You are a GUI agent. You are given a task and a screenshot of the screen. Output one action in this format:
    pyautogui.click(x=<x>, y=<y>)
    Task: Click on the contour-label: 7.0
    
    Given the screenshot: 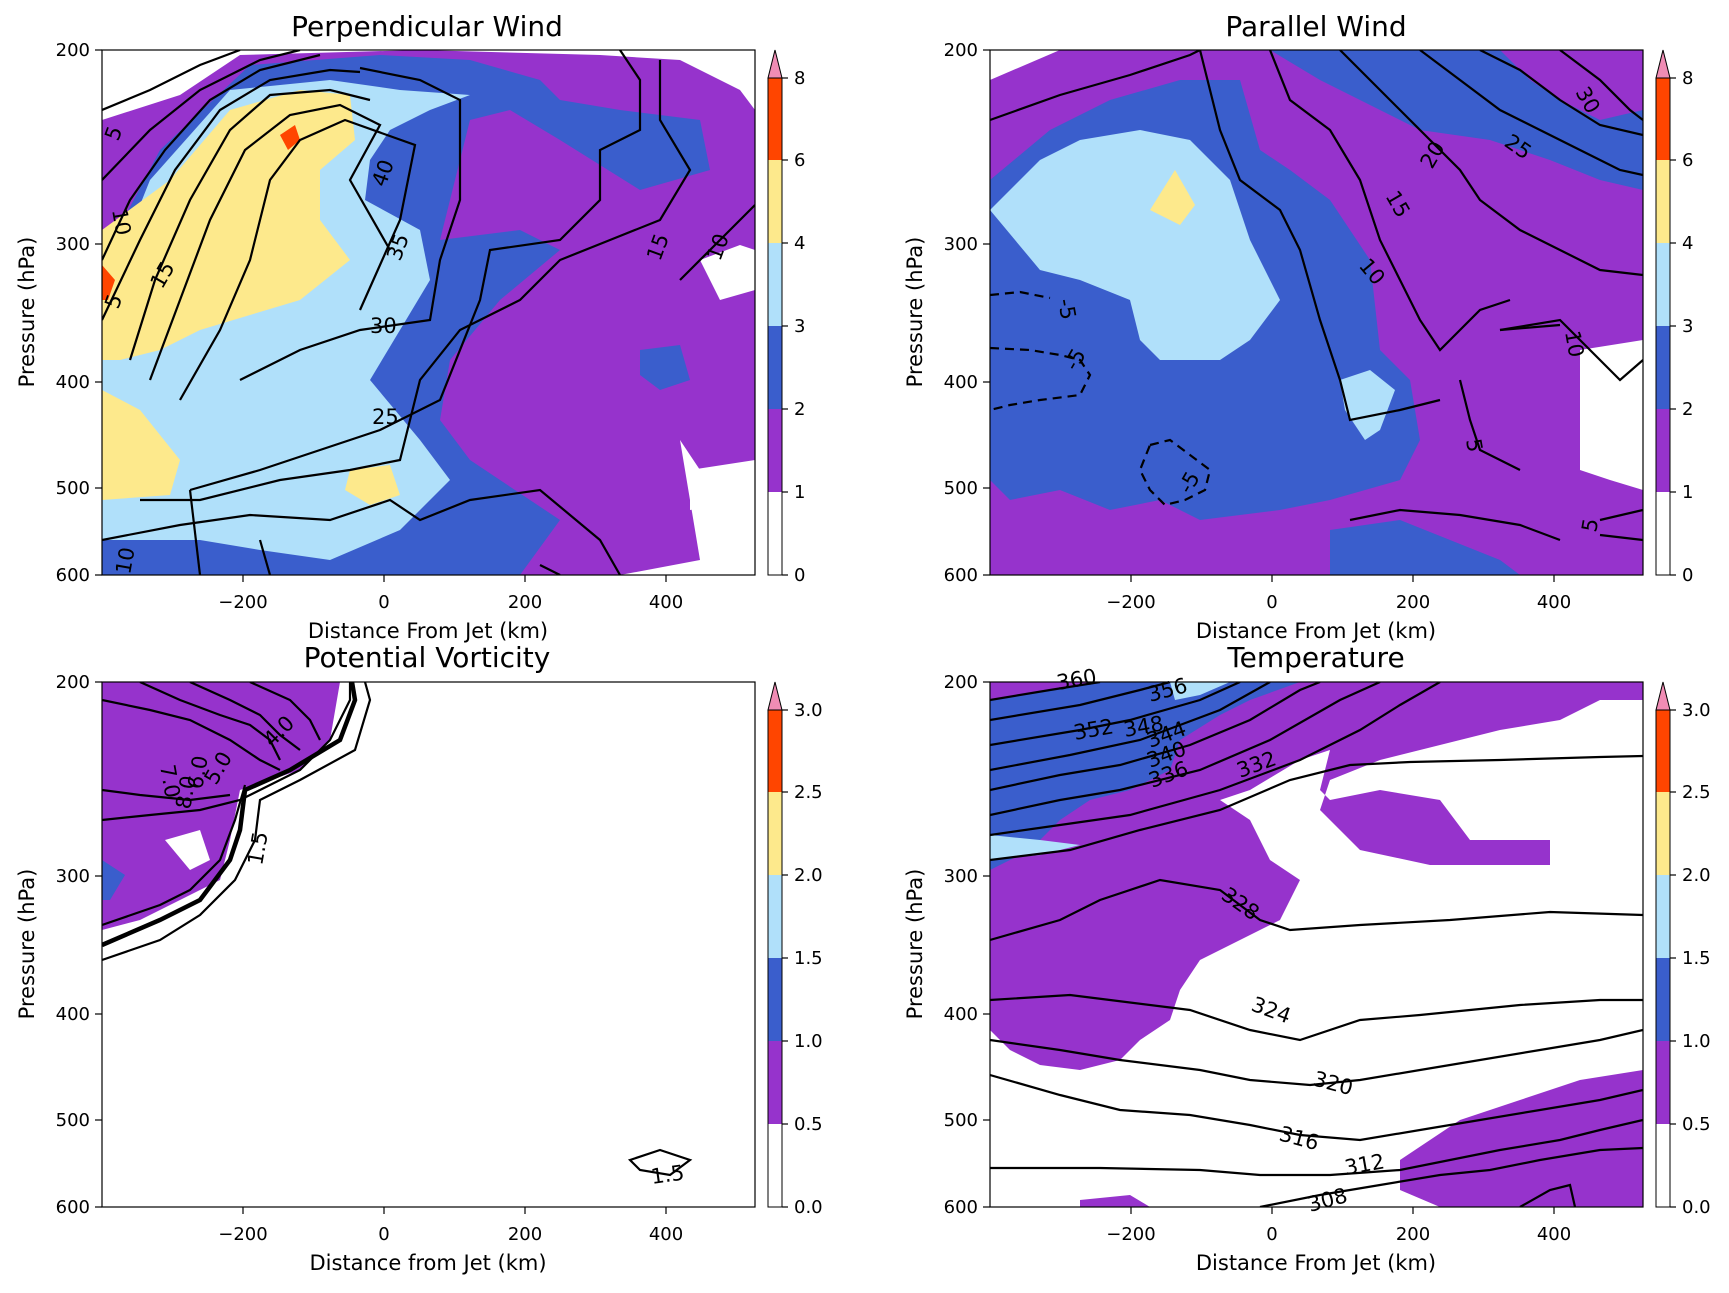 What is the action you would take?
    pyautogui.click(x=169, y=781)
    